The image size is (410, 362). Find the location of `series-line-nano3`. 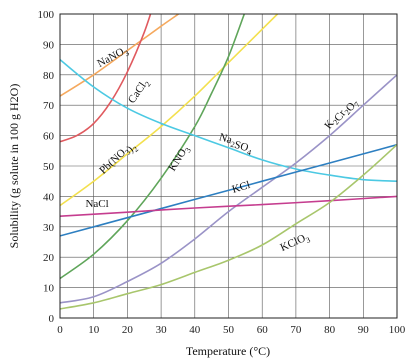

series-line-nano3 is located at coordinates (120, 55).